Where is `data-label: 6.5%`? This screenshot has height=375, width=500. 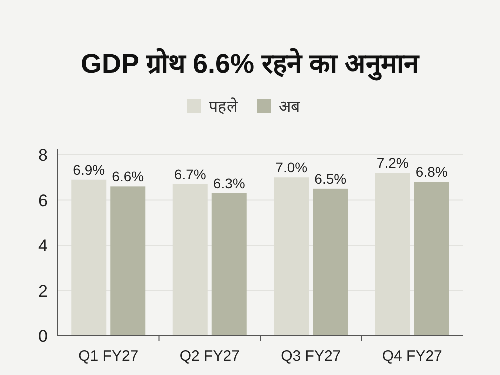
data-label: 6.5% is located at coordinates (330, 178).